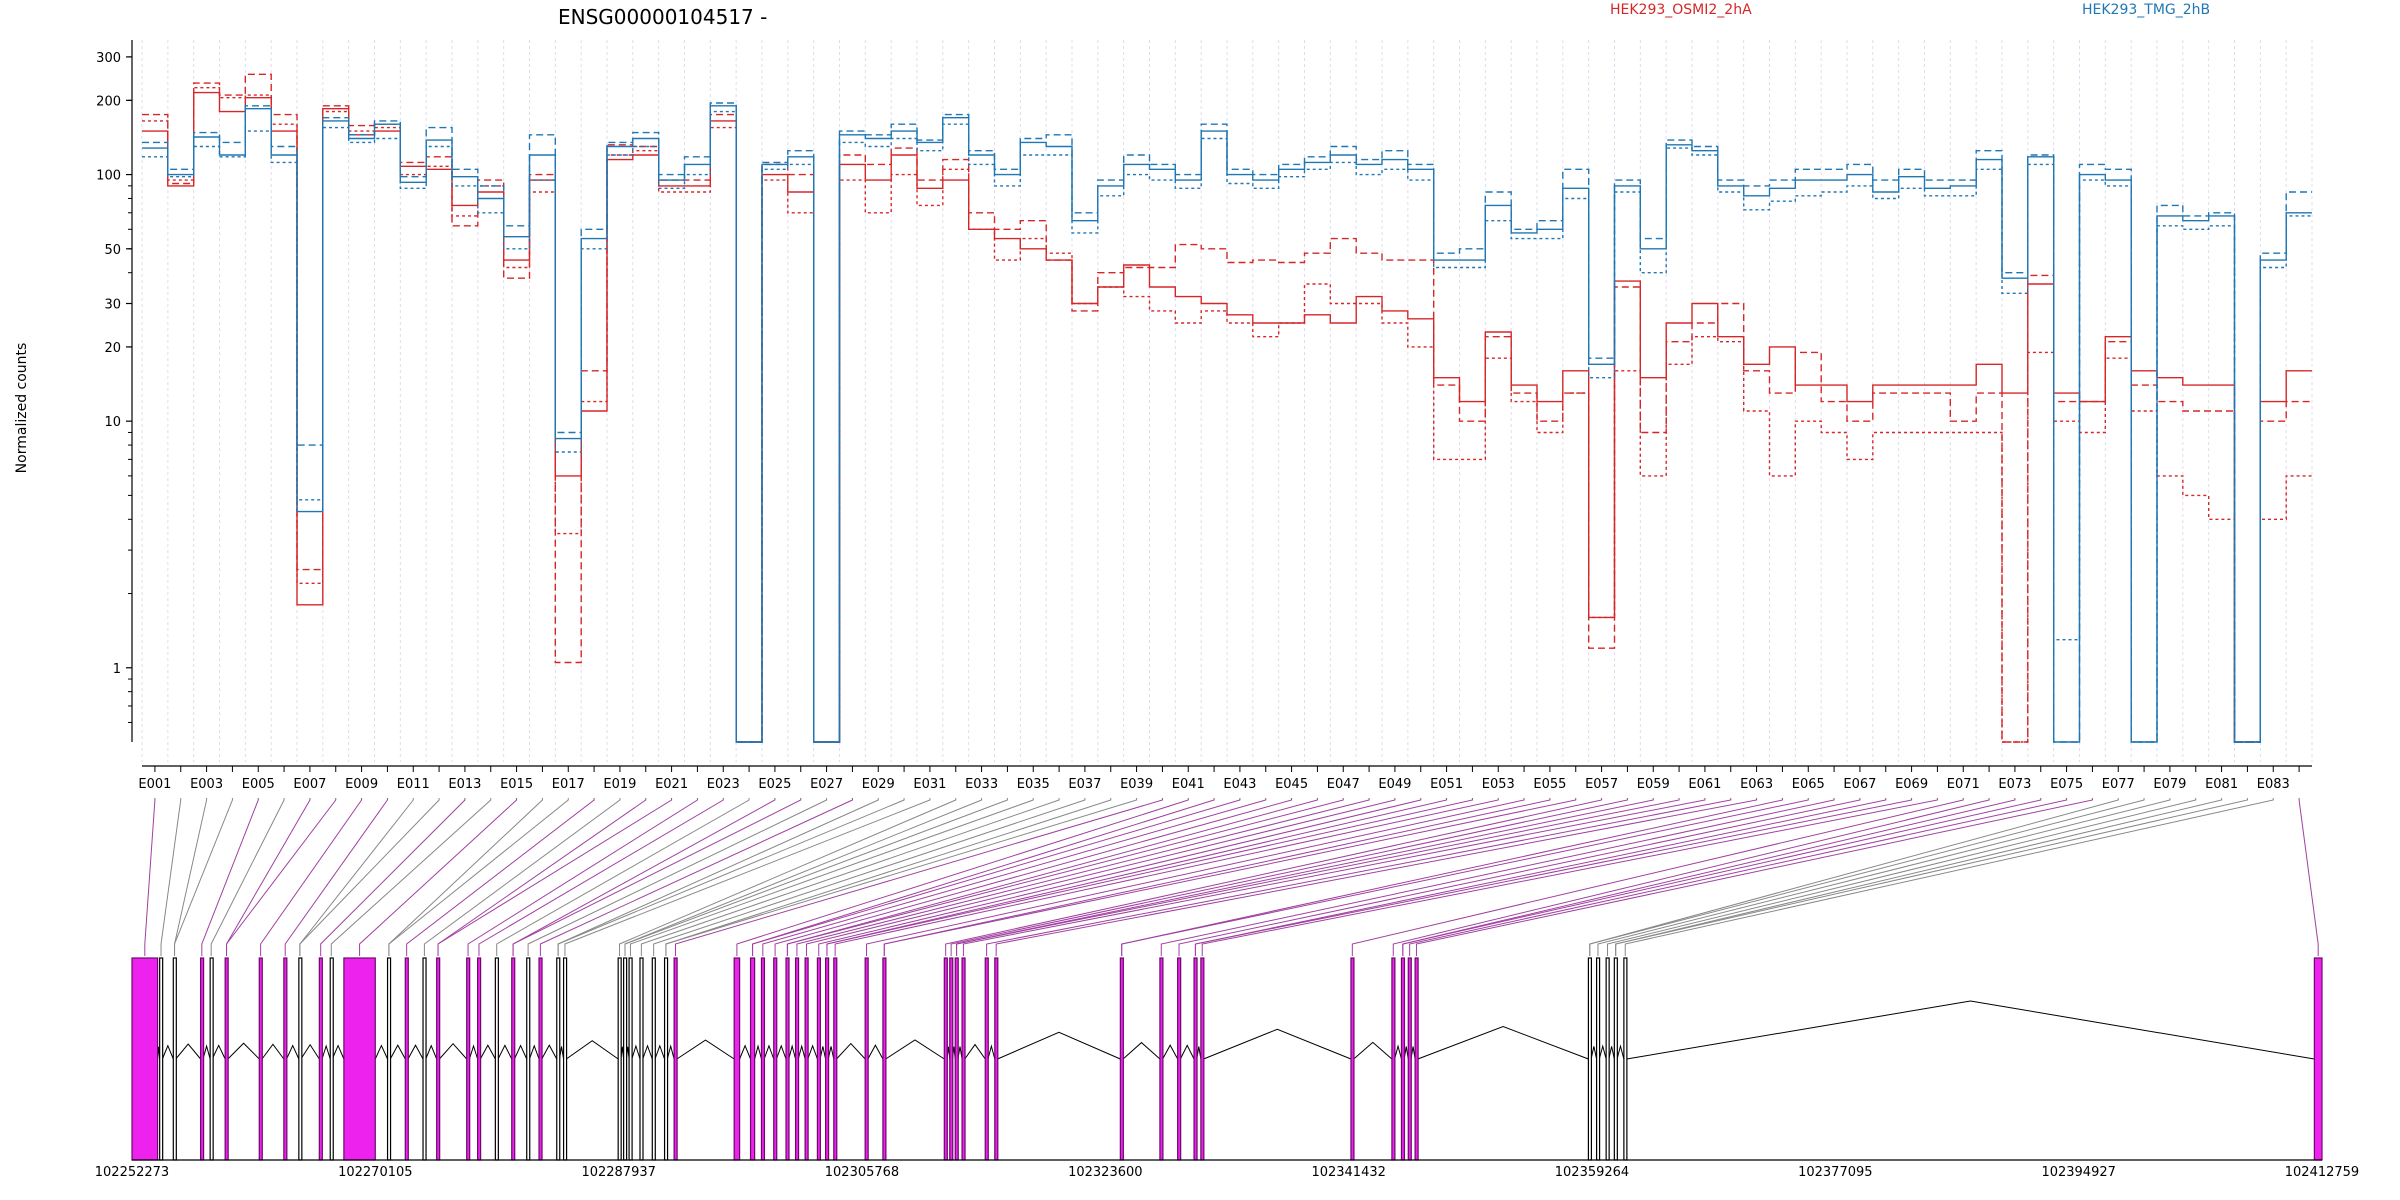 This screenshot has width=2400, height=1200. I want to click on y-tick-label: 200, so click(108, 101).